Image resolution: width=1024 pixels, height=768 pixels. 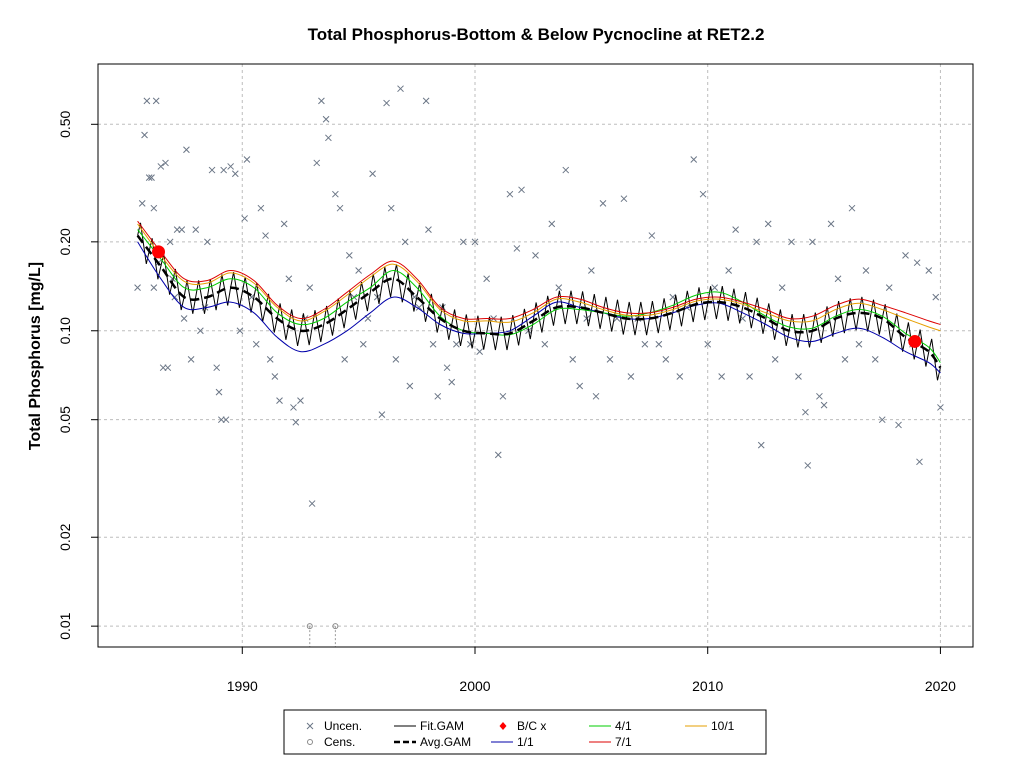 I want to click on x-tick-label: 2000, so click(x=474, y=686).